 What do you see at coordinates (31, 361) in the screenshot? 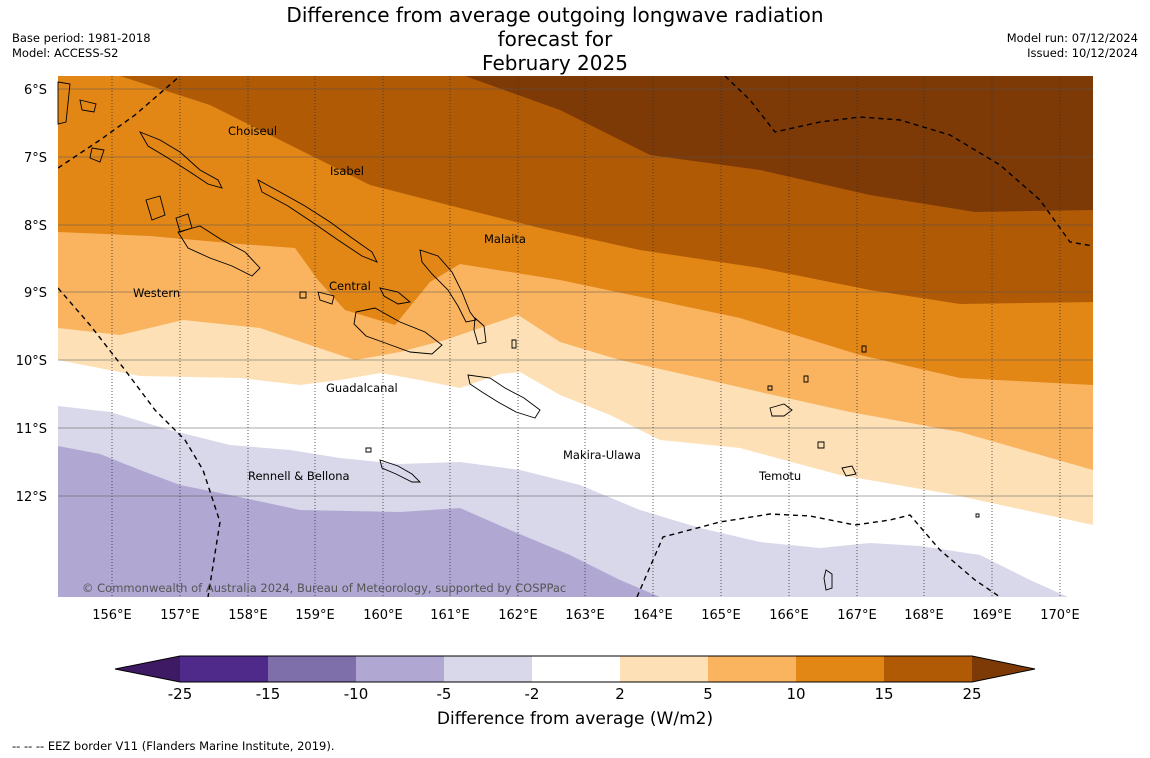
I see `lat-label-10s: 10°S` at bounding box center [31, 361].